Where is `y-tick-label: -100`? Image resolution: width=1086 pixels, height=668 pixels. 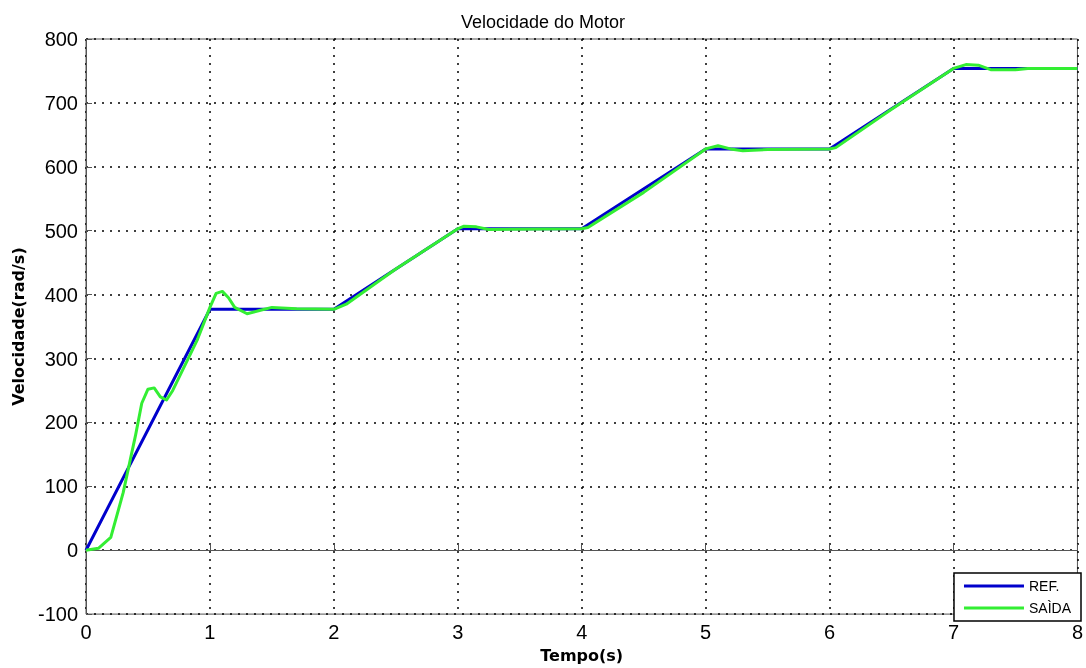
y-tick-label: -100 is located at coordinates (57, 614).